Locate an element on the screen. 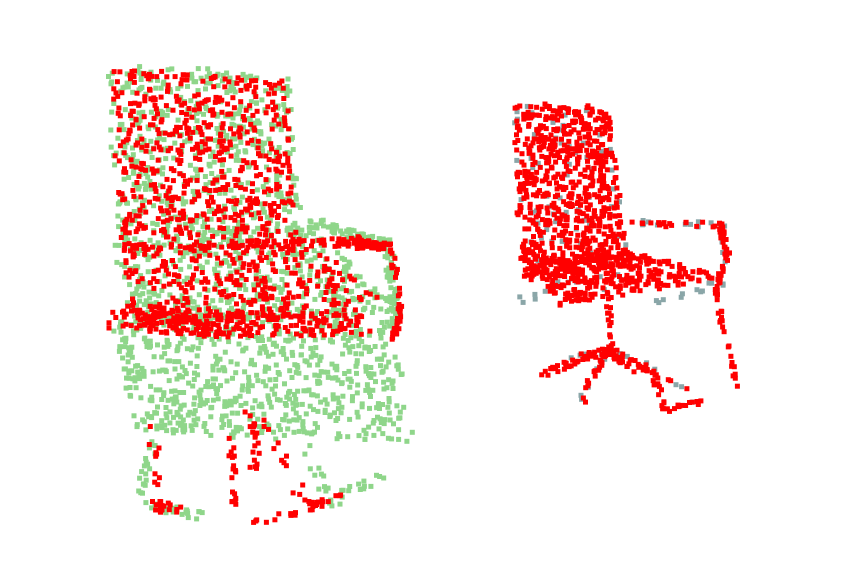 The width and height of the screenshot is (858, 577). right-chair-point-cloud is located at coordinates (626, 257).